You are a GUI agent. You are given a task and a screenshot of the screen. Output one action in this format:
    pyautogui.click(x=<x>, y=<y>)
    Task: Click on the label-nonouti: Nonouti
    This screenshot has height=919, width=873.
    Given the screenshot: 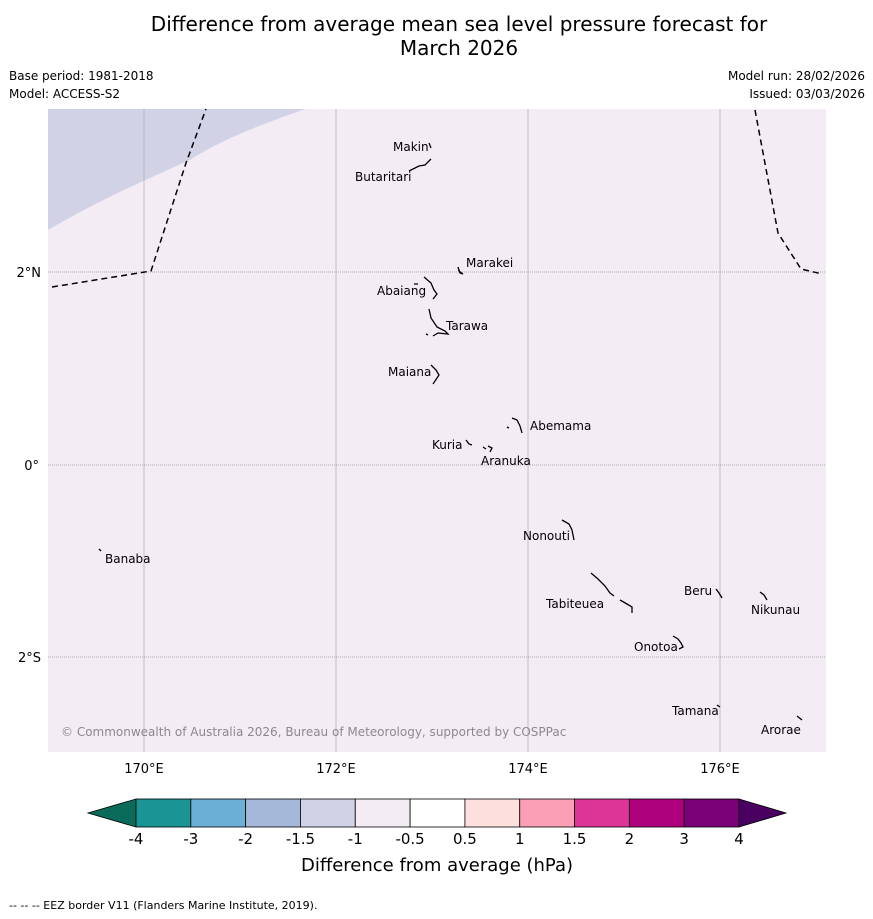 What is the action you would take?
    pyautogui.click(x=546, y=536)
    